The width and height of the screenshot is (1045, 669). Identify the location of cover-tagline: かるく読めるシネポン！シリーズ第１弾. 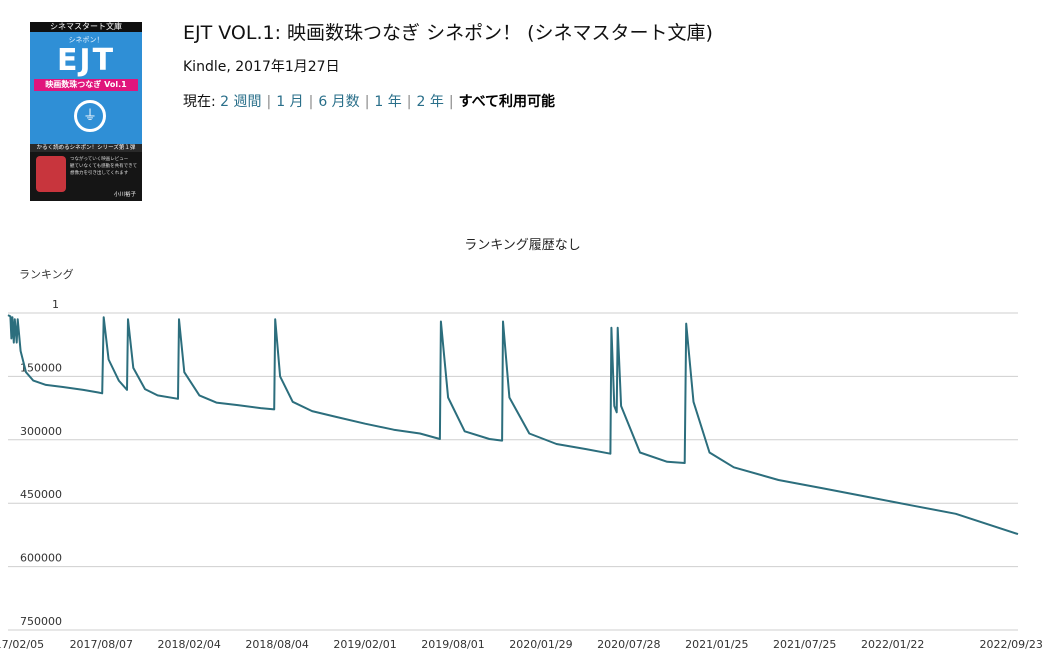
(86, 148).